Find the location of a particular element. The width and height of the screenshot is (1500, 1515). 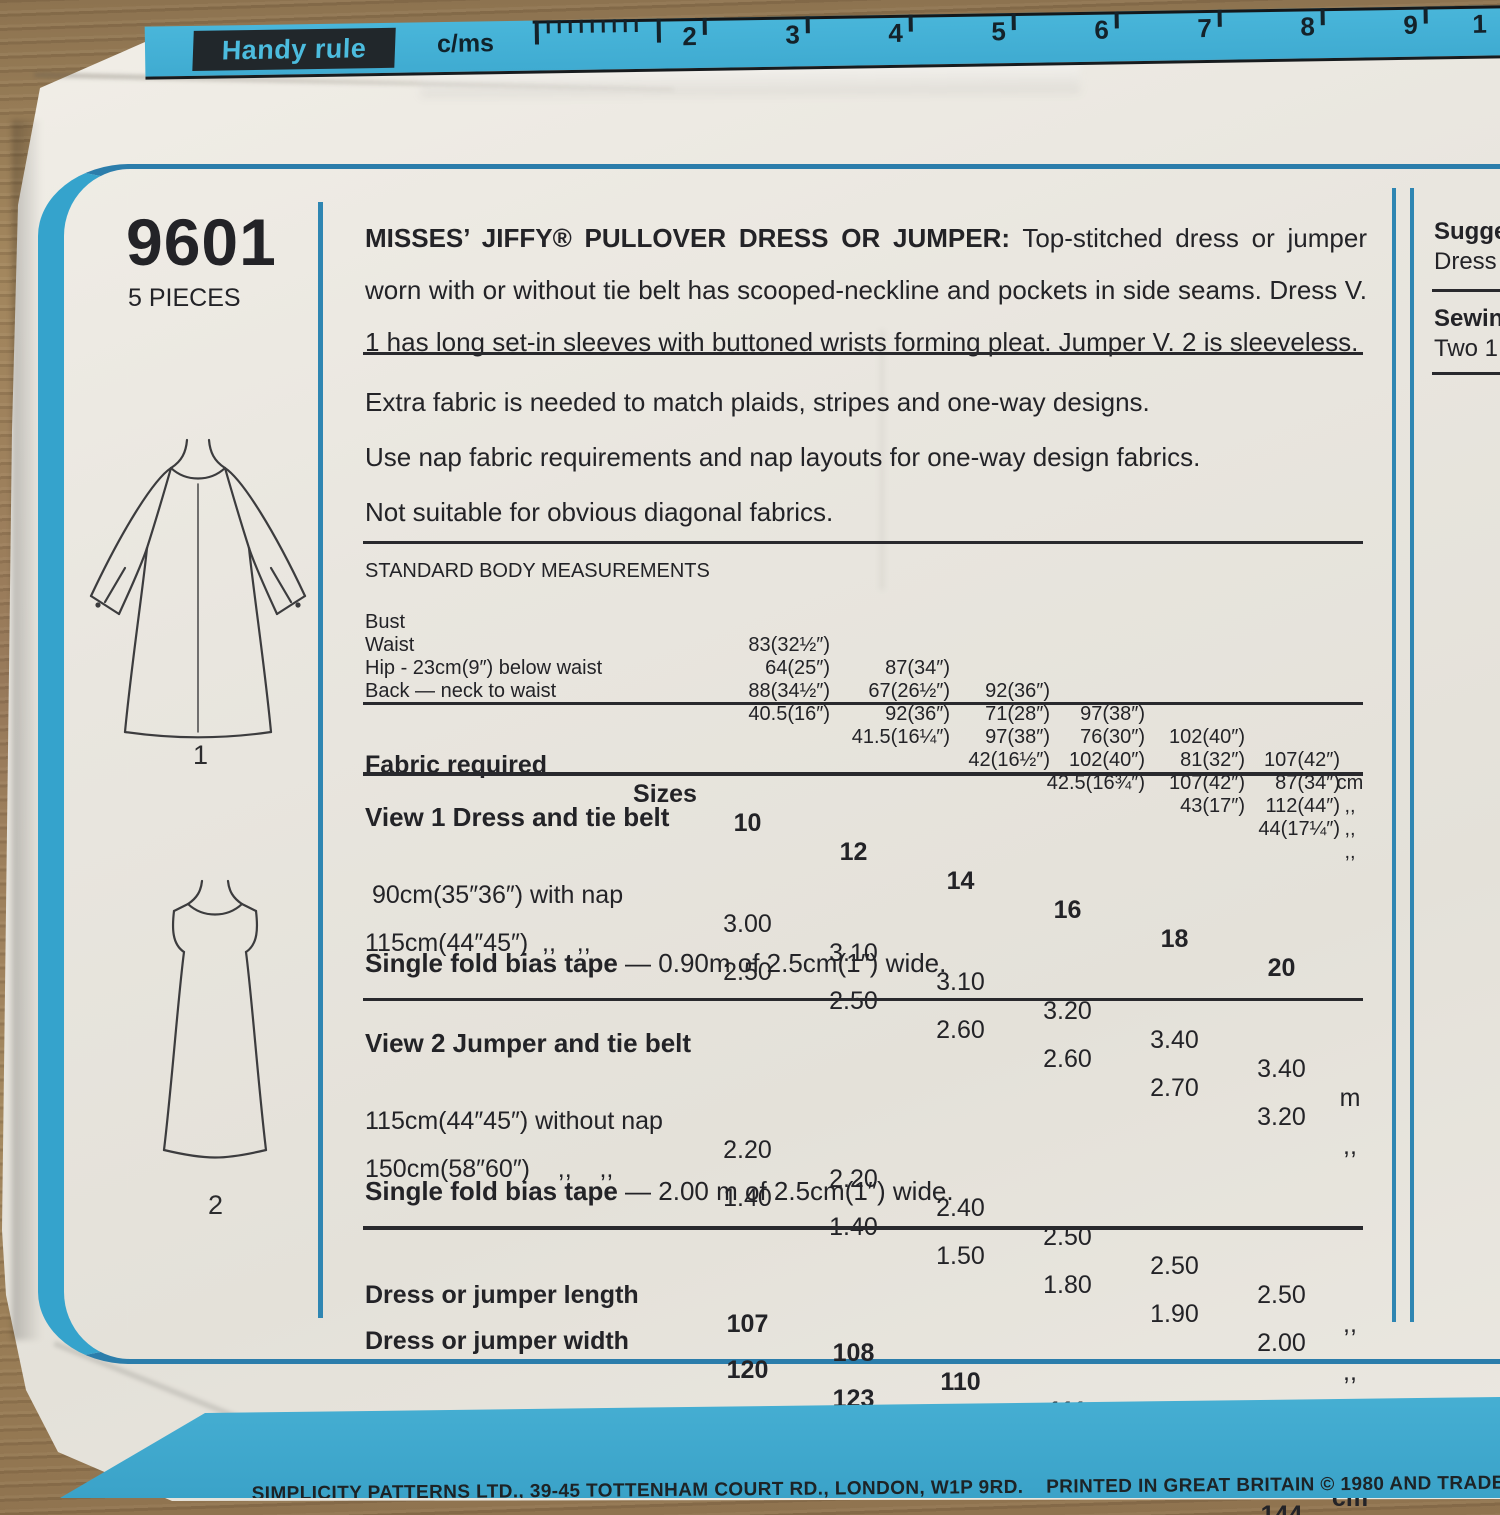

view-1-heading: View 1 Dress and tie belt is located at coordinates (517, 817).